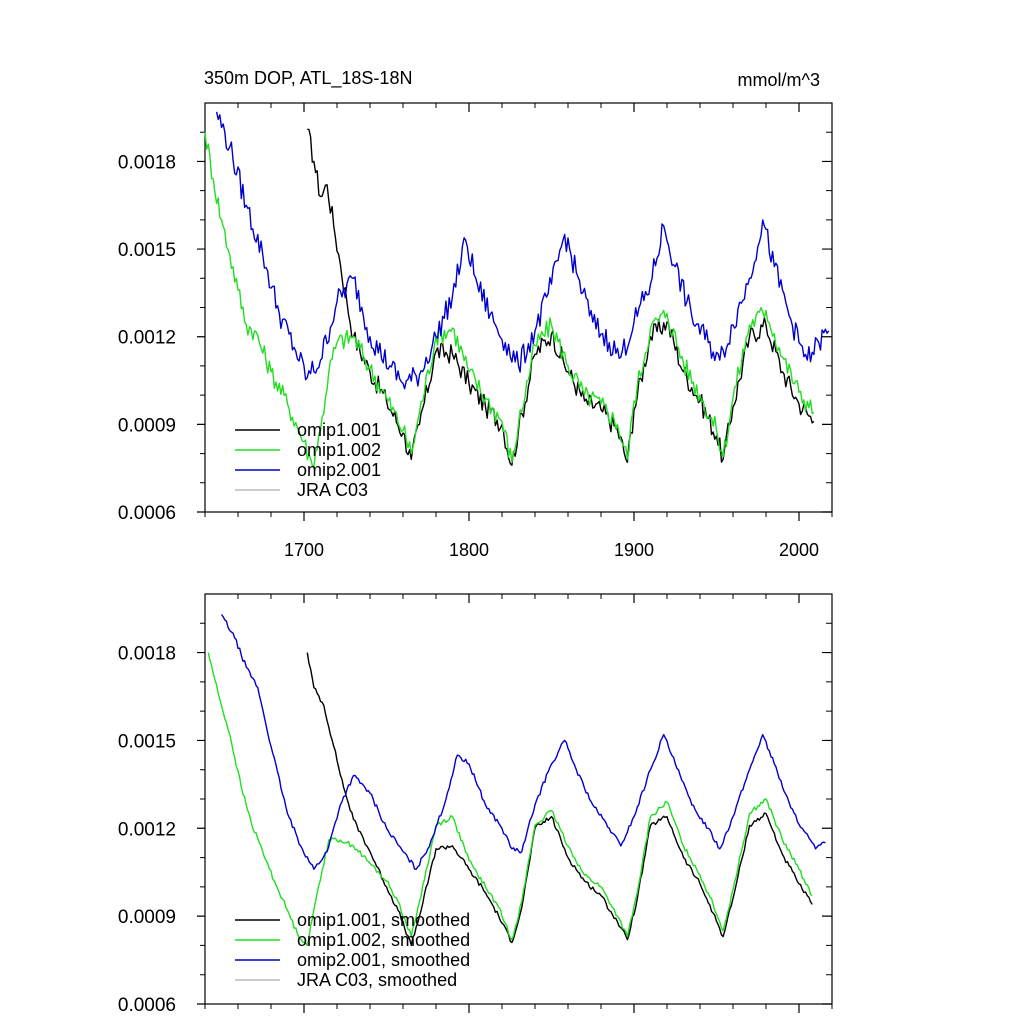  I want to click on legend-label: omip2.001, smoothed, so click(383, 960).